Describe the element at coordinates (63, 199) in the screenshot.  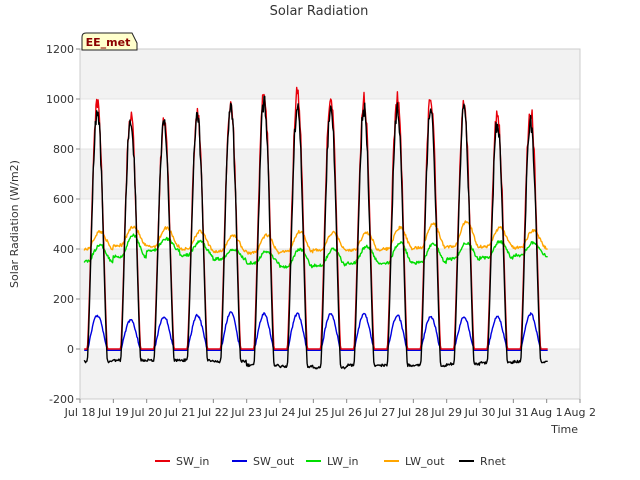
I see `y-tick-label: 600` at that location.